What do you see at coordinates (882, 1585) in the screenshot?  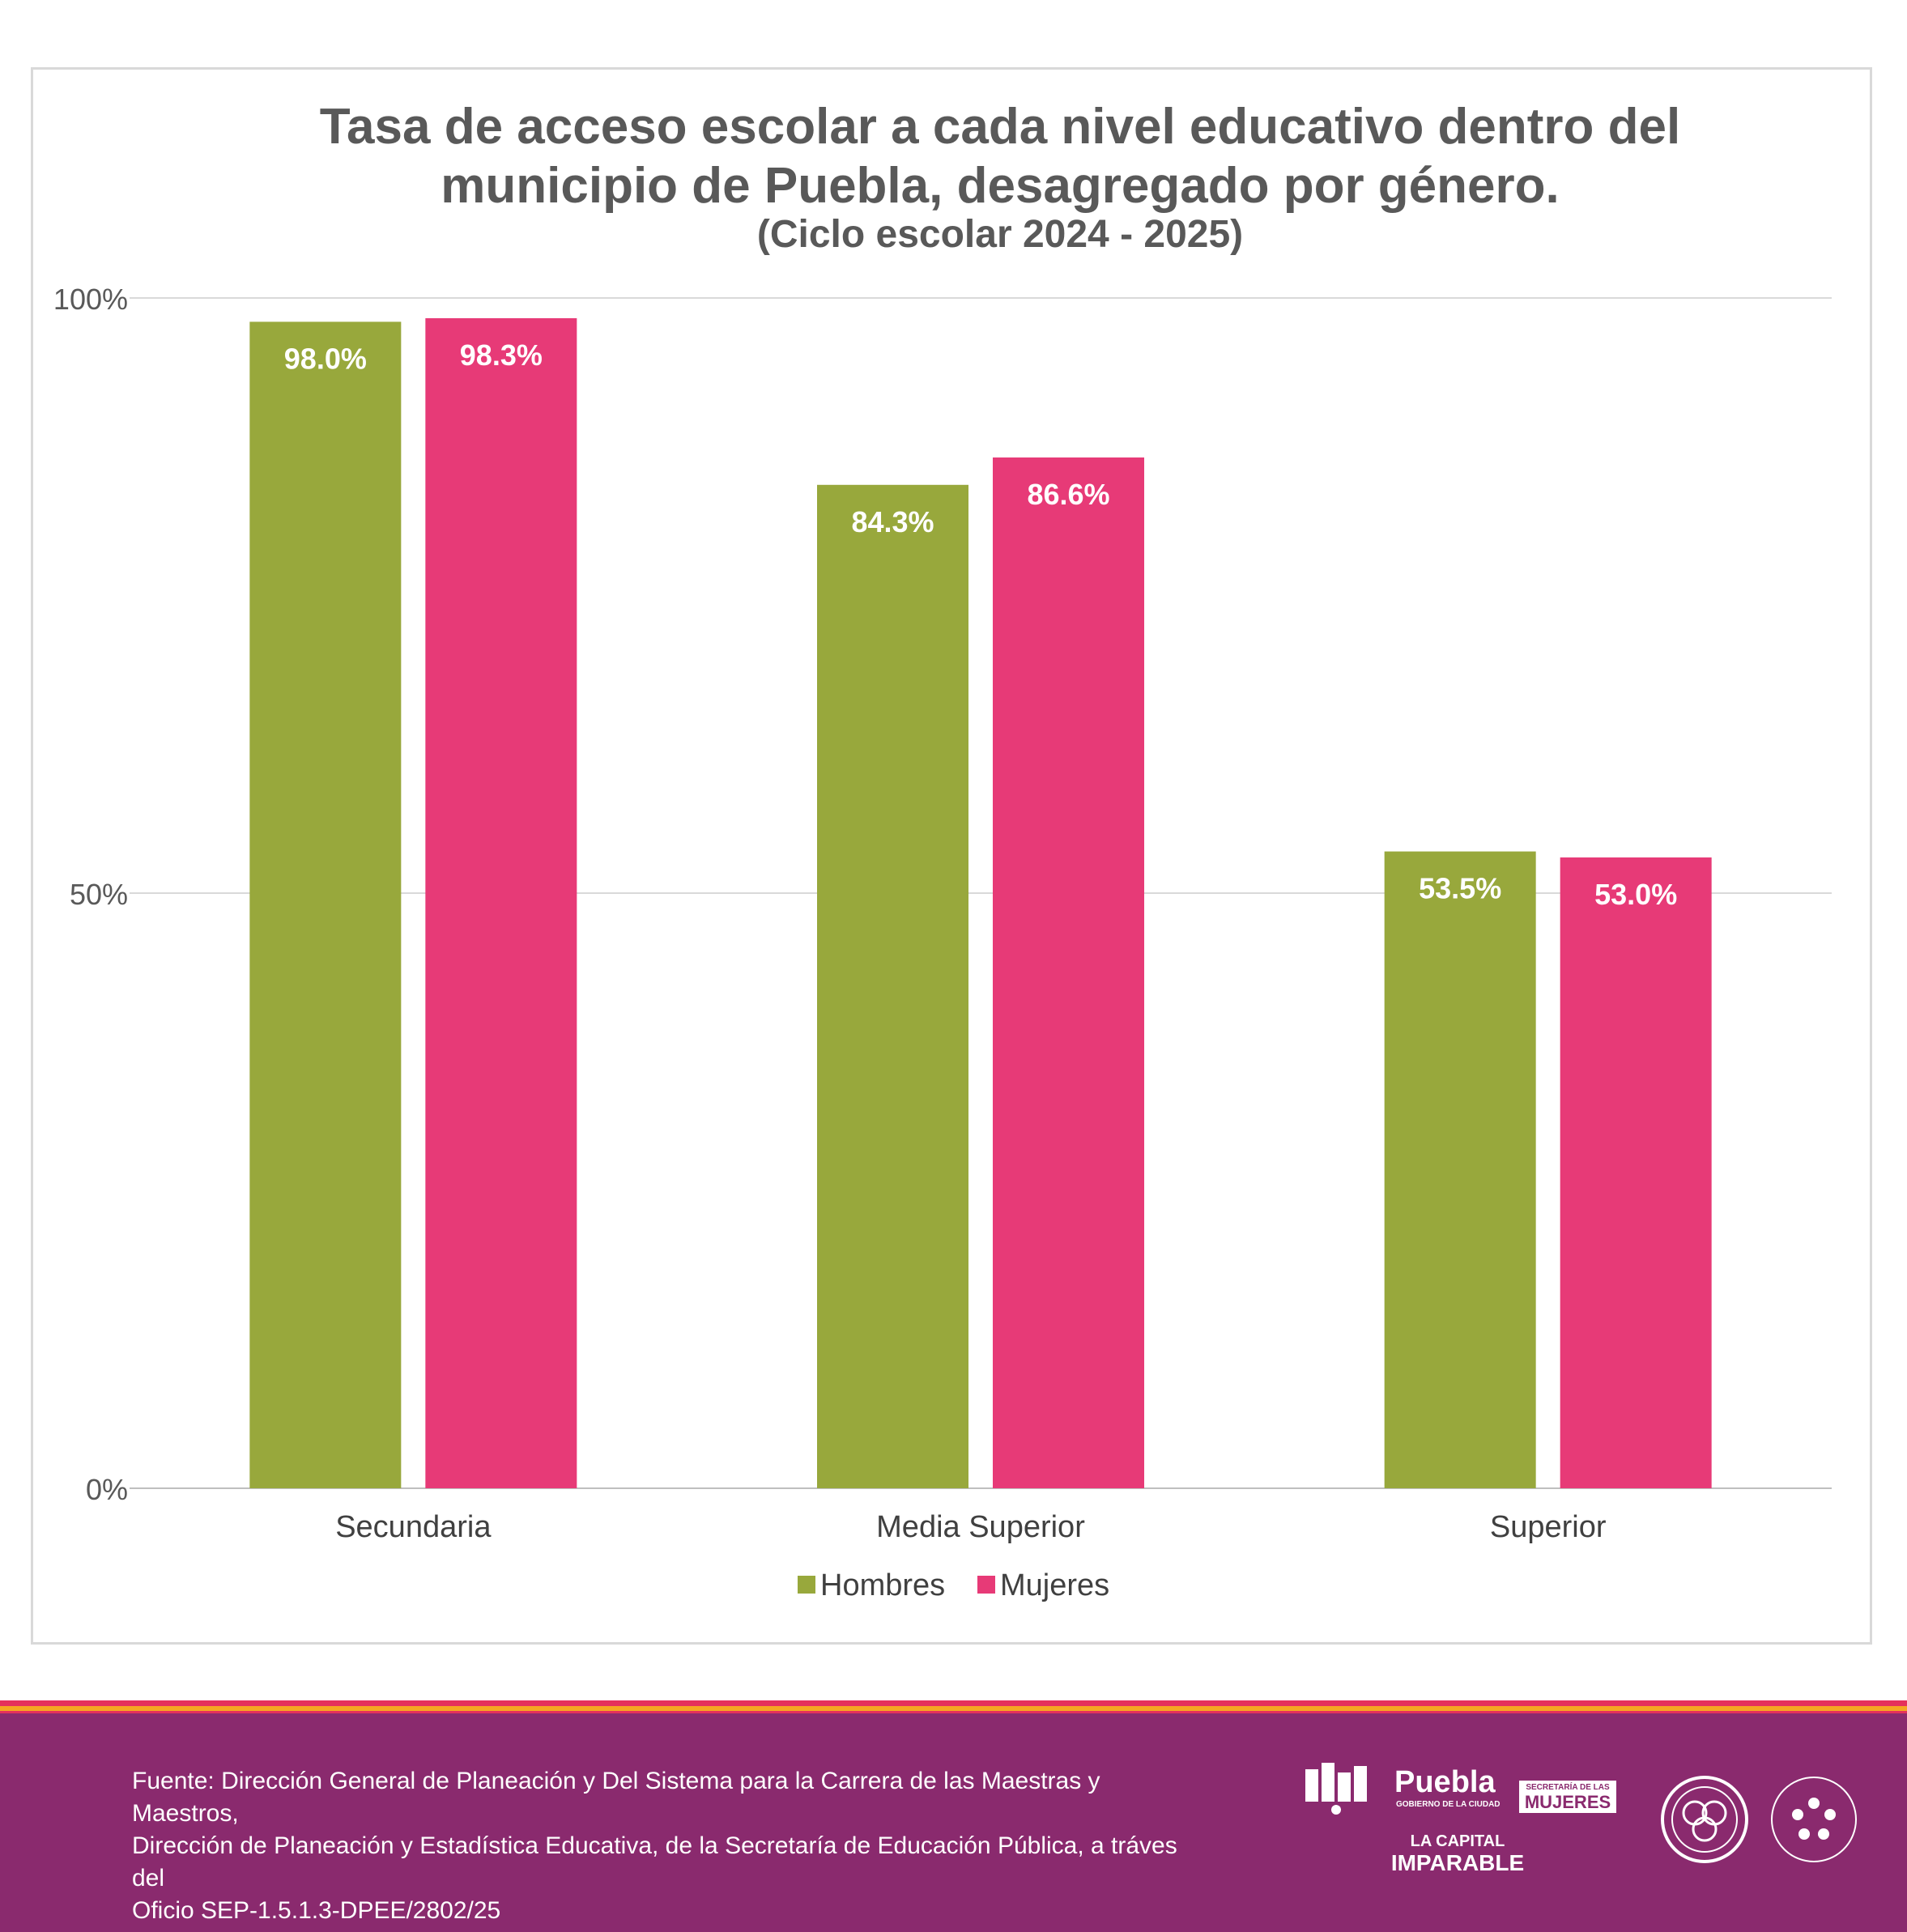 I see `legend-label: Hombres` at bounding box center [882, 1585].